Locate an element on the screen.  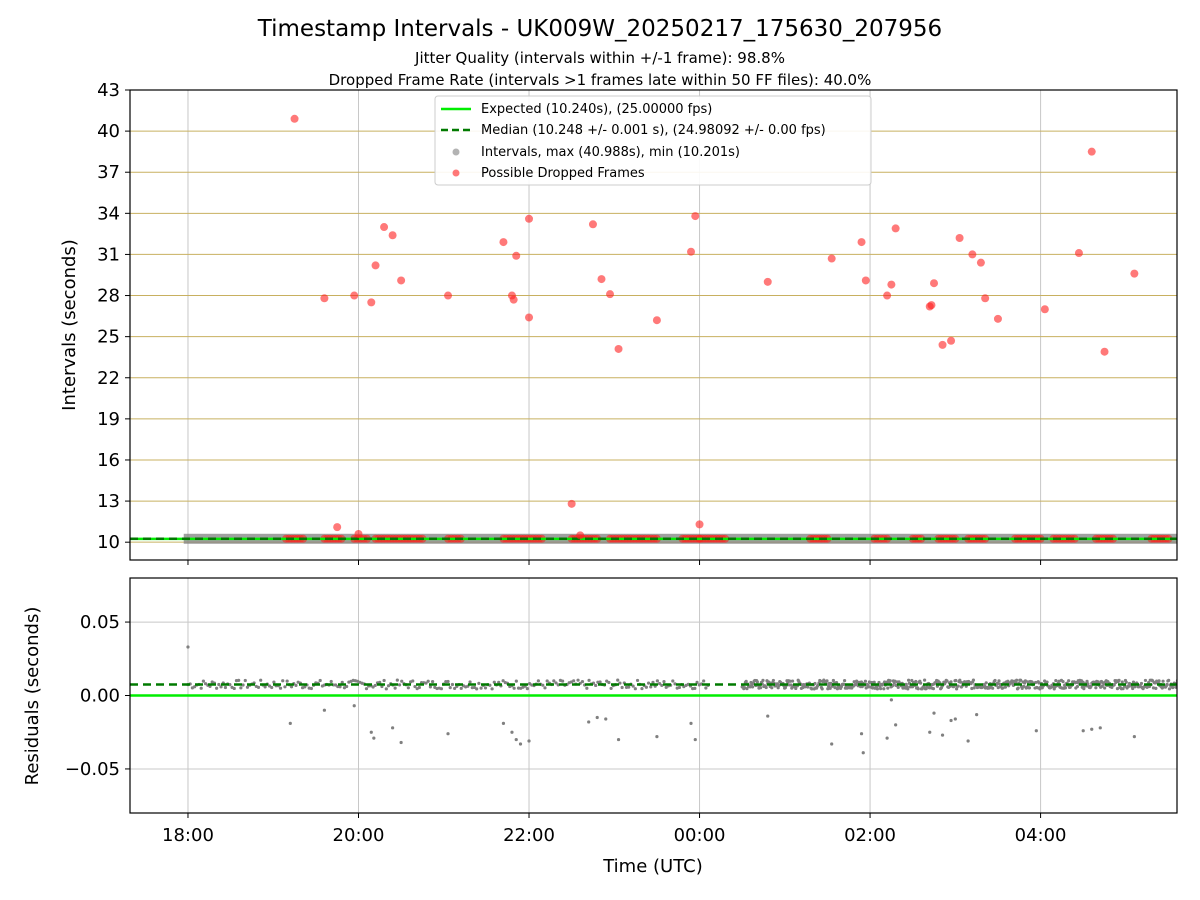
time-x-axis-label: Time (UTC) is located at coordinates (652, 866).